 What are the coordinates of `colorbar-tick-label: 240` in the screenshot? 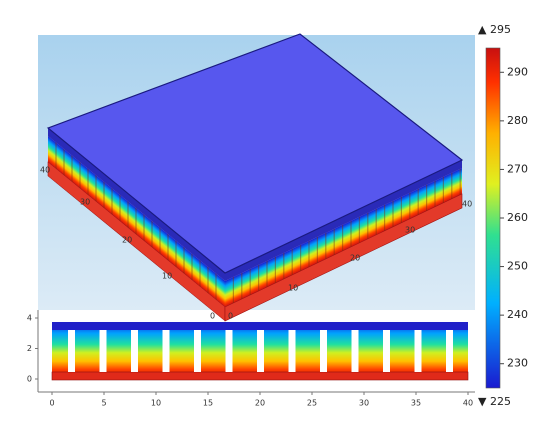 It's located at (517, 314).